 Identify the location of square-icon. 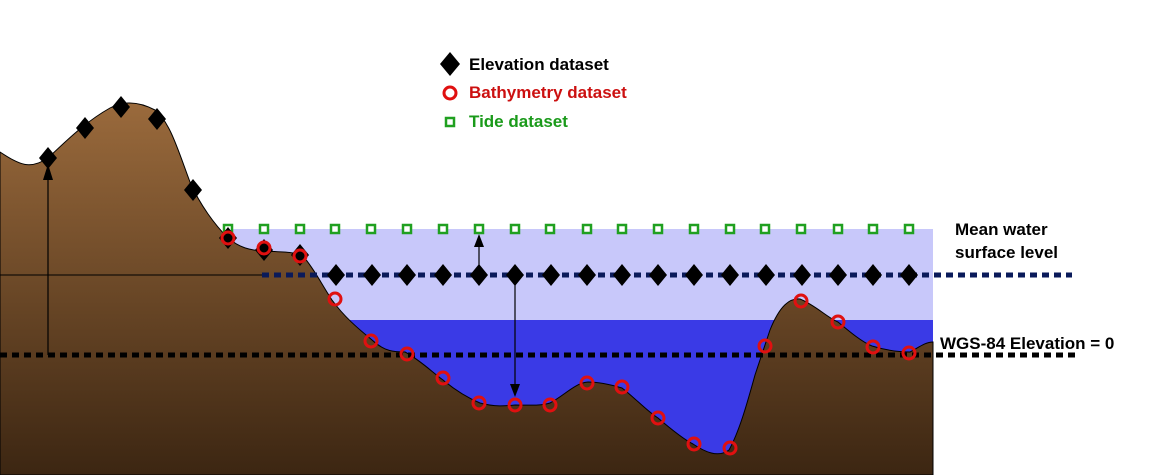
(450, 122).